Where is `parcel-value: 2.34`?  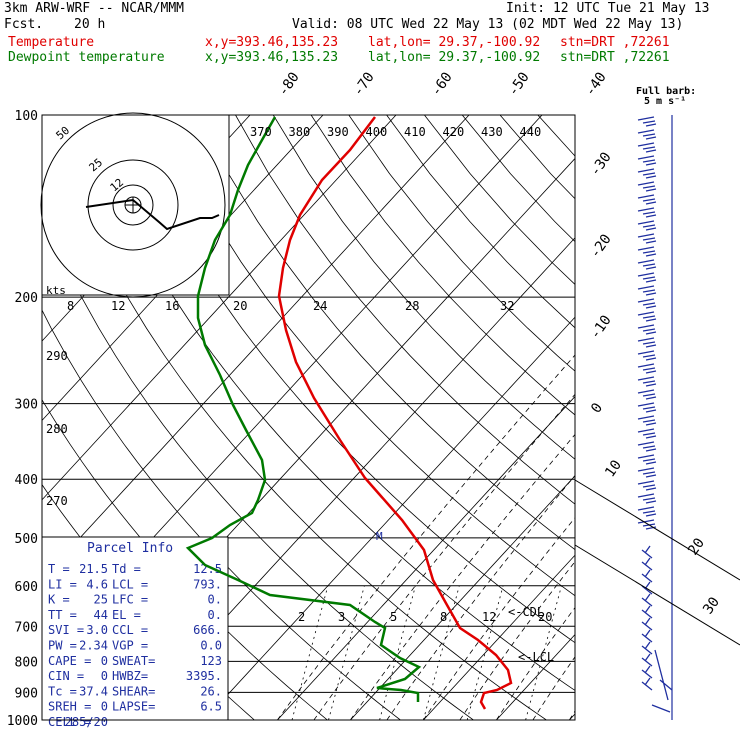 parcel-value: 2.34 is located at coordinates (93, 646).